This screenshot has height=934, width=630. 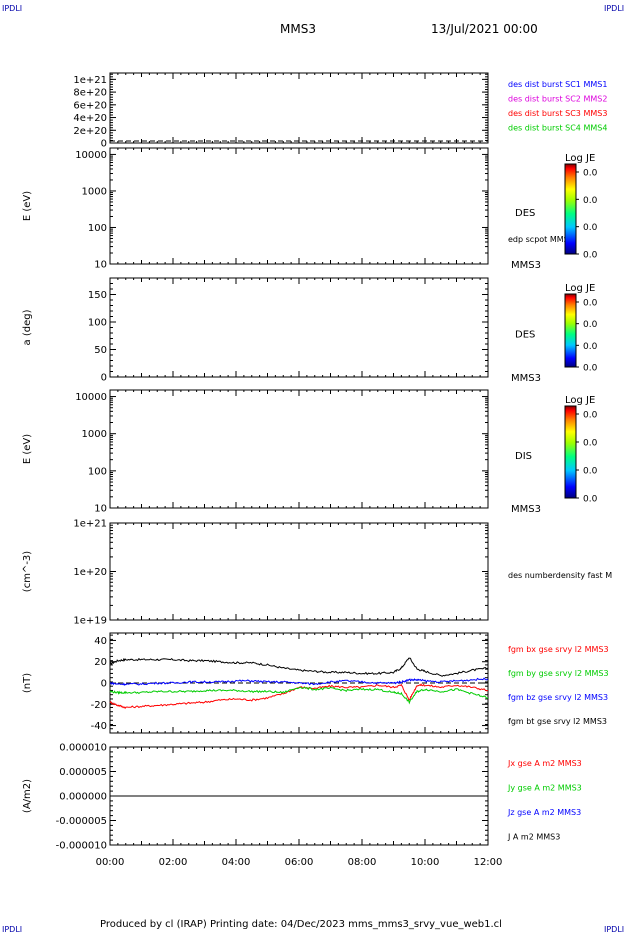 I want to click on colorbar-title-1: Log JE, so click(x=580, y=158).